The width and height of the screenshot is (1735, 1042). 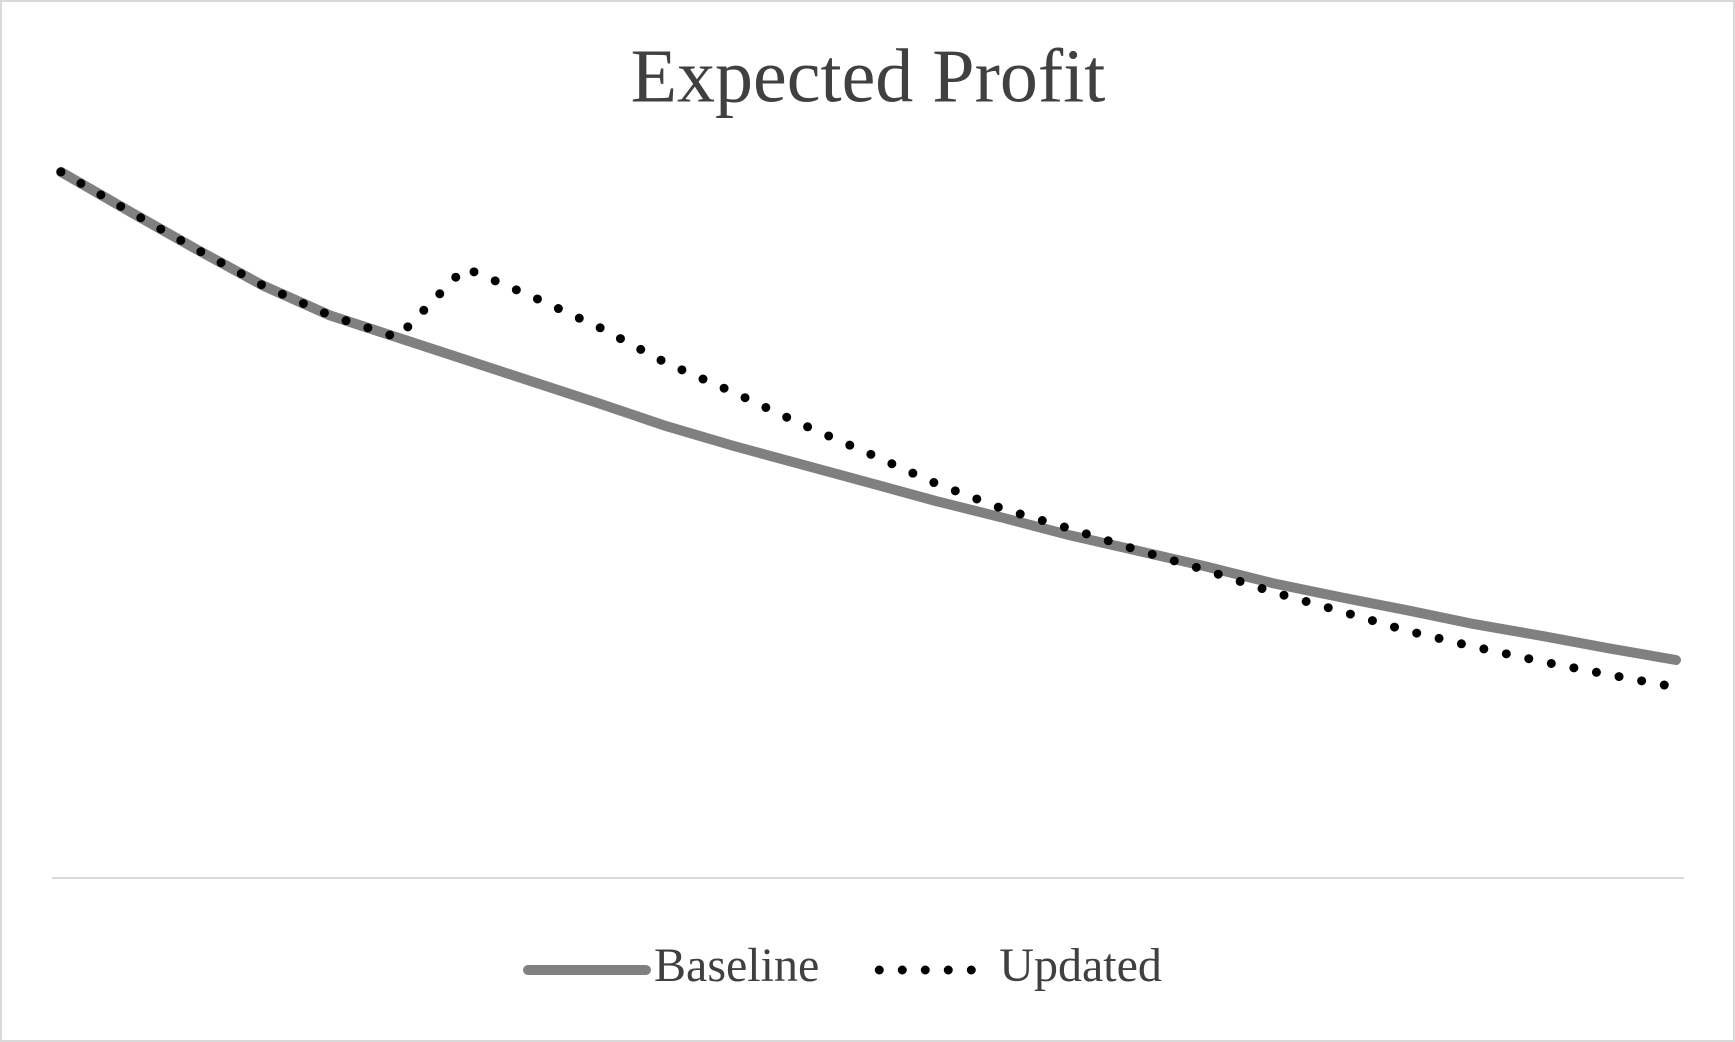 What do you see at coordinates (868, 76) in the screenshot?
I see `chart-title: Expected Profit` at bounding box center [868, 76].